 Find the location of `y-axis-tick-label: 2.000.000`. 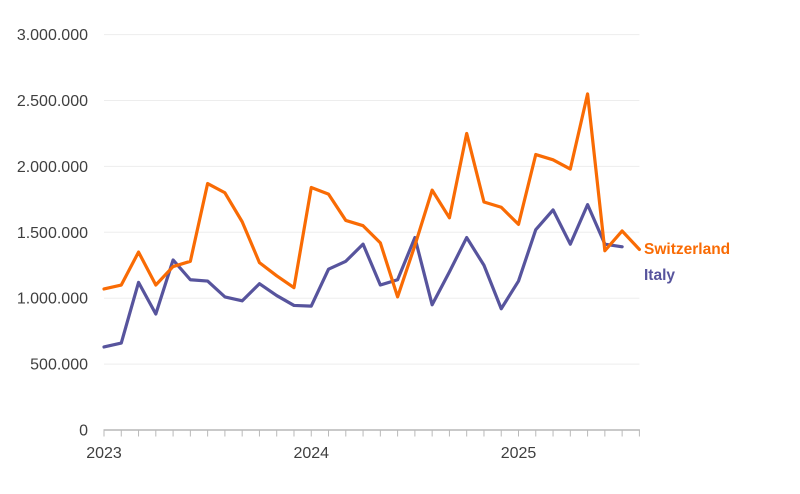

y-axis-tick-label: 2.000.000 is located at coordinates (52, 167).